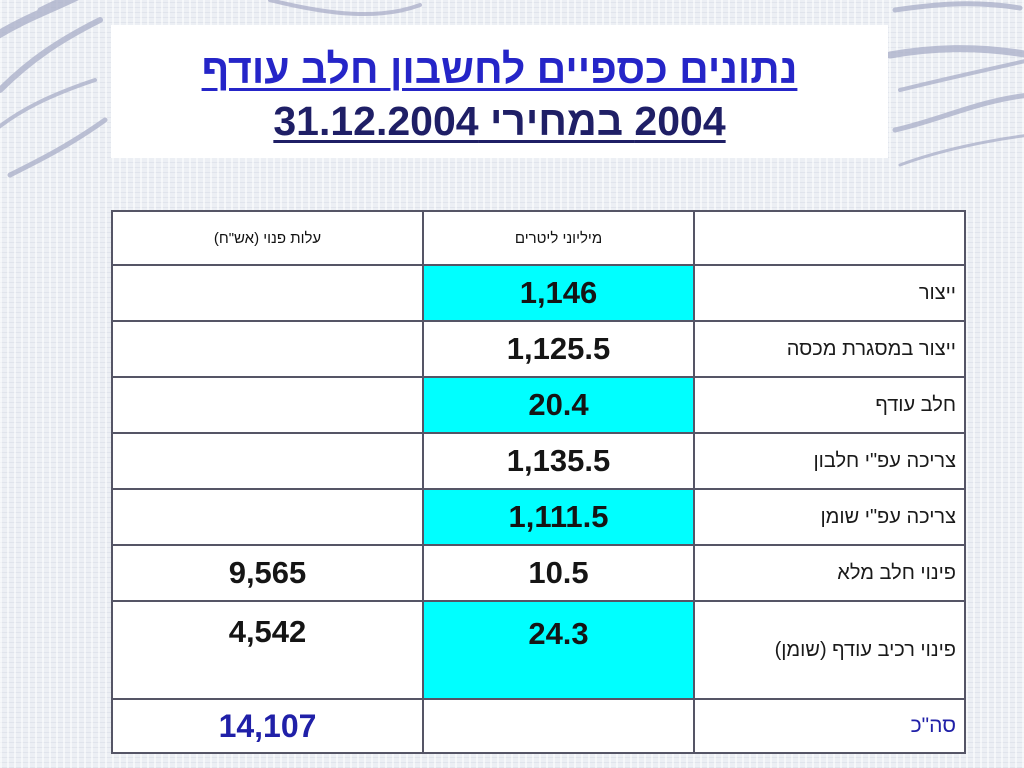  What do you see at coordinates (558, 517) in the screenshot?
I see `row-liters: 1,111.5` at bounding box center [558, 517].